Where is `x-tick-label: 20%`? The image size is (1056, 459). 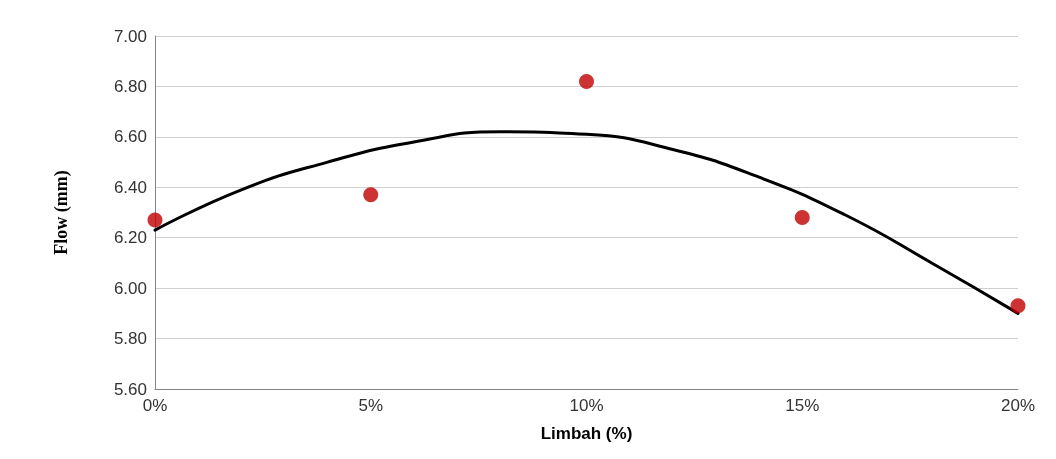 x-tick-label: 20% is located at coordinates (1018, 405).